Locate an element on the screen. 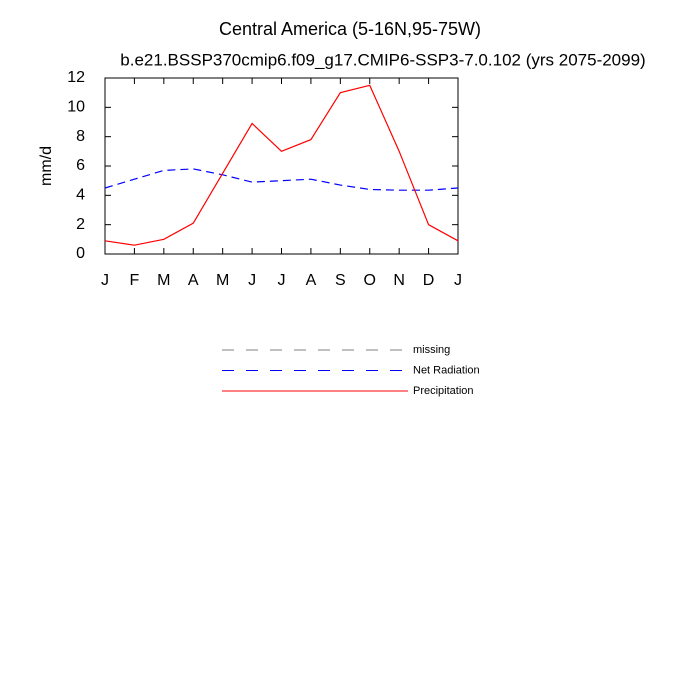 This screenshot has height=700, width=700. legend-label: missing is located at coordinates (431, 350).